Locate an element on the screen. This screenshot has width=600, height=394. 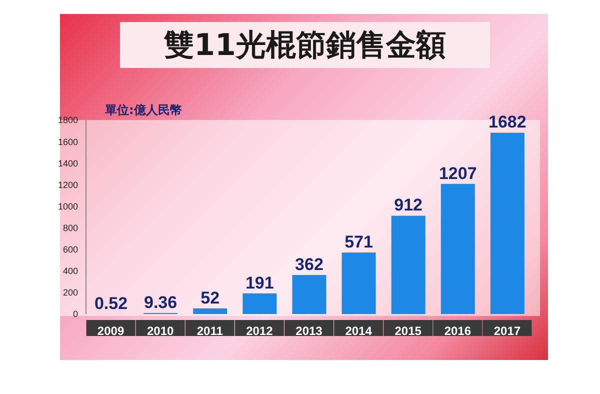
x-tick-label: 2012 is located at coordinates (260, 331).